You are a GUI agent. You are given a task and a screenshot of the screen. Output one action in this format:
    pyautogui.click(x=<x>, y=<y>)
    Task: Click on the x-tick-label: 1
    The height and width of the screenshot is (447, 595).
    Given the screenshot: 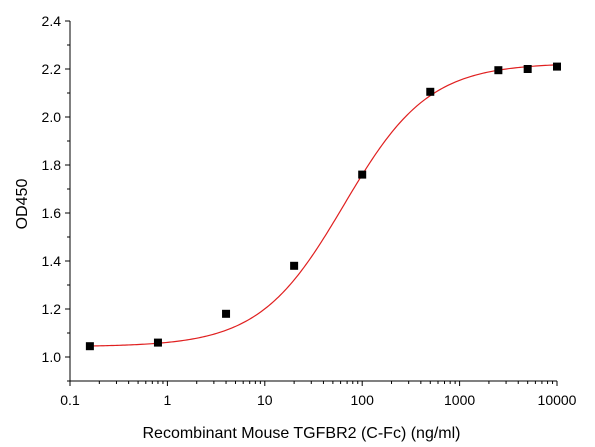 What is the action you would take?
    pyautogui.click(x=168, y=400)
    